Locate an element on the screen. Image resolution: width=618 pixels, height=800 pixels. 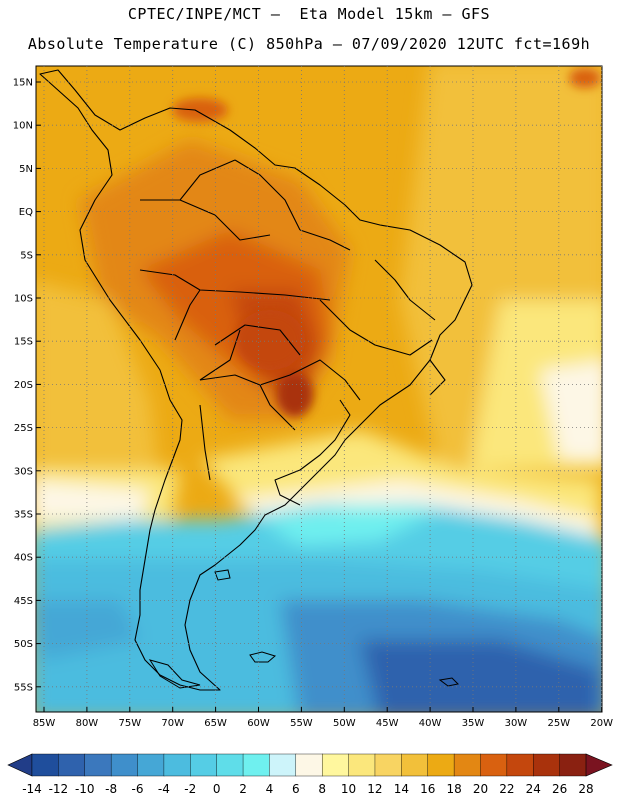
colorbar-label: -2 is located at coordinates (190, 789).